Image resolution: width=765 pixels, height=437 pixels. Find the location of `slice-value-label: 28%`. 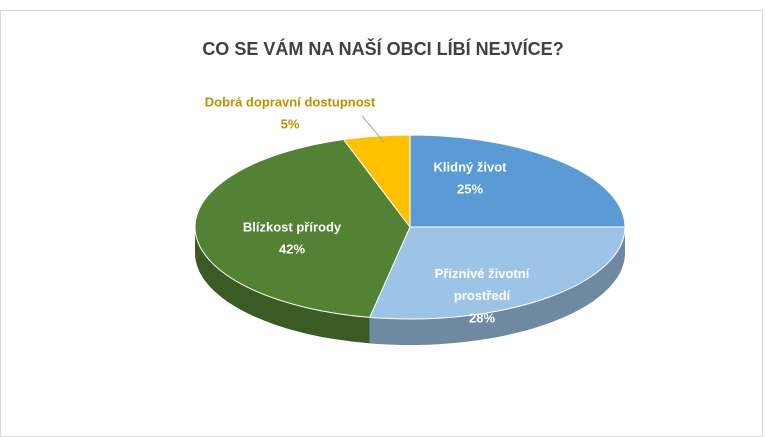

slice-value-label: 28% is located at coordinates (482, 317).